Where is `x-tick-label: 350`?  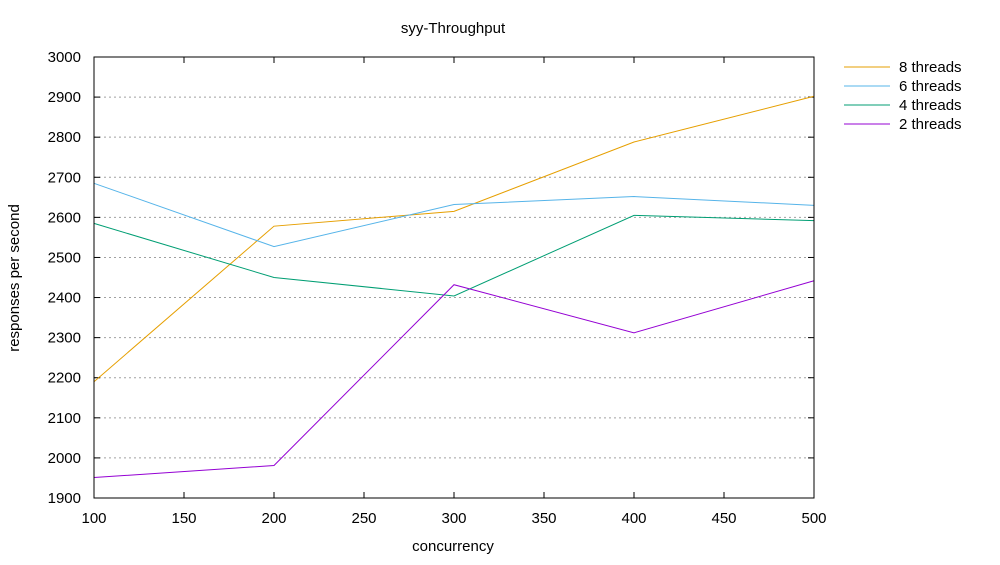
x-tick-label: 350 is located at coordinates (543, 518).